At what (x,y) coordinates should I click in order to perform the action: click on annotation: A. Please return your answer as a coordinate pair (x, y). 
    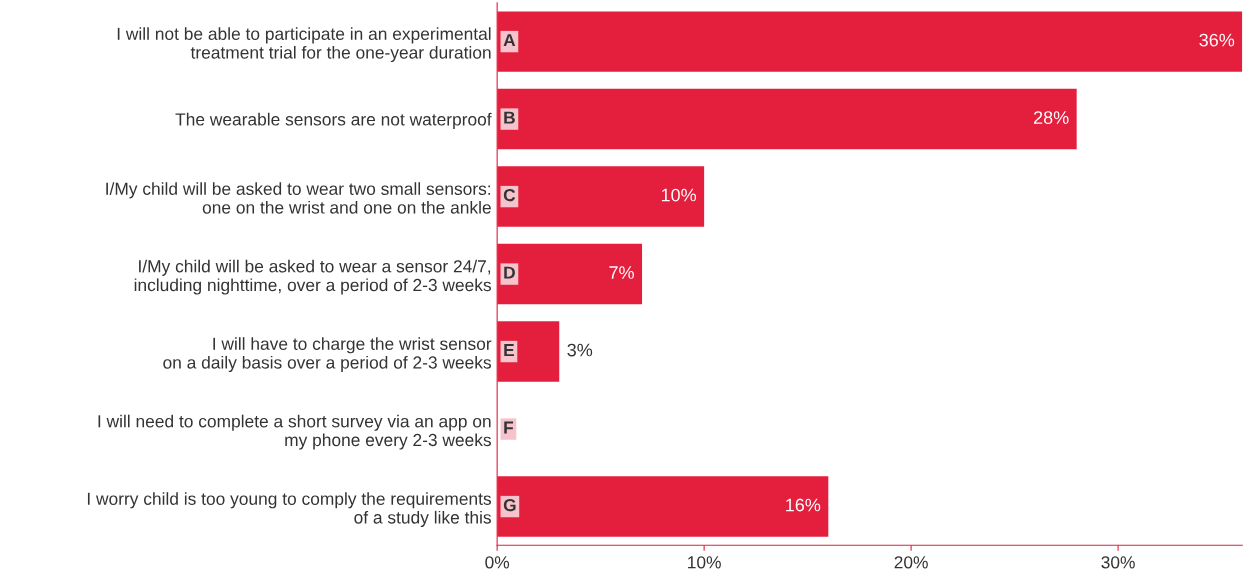
    Looking at the image, I should click on (509, 40).